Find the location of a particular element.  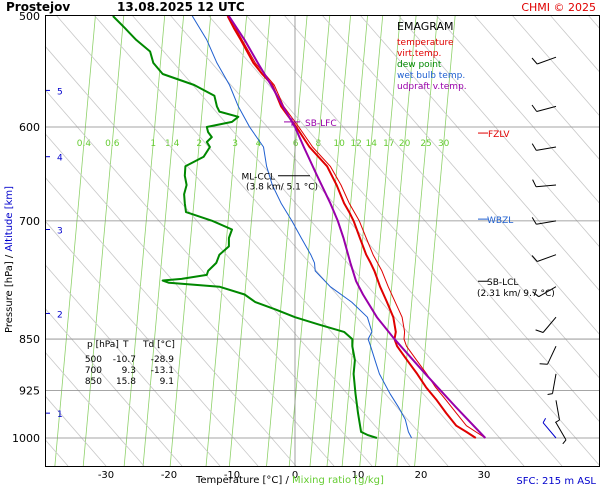

table-cell: 9.3 is located at coordinates (129, 371).